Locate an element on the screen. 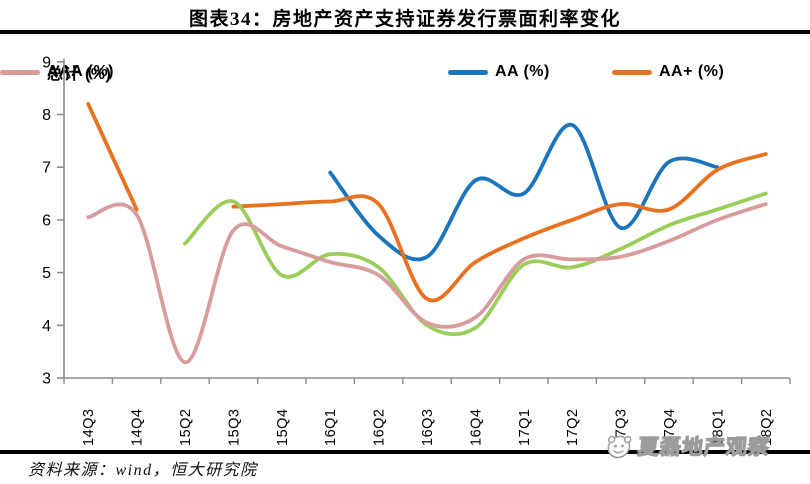 The width and height of the screenshot is (810, 484). bottom-divider is located at coordinates (405, 452).